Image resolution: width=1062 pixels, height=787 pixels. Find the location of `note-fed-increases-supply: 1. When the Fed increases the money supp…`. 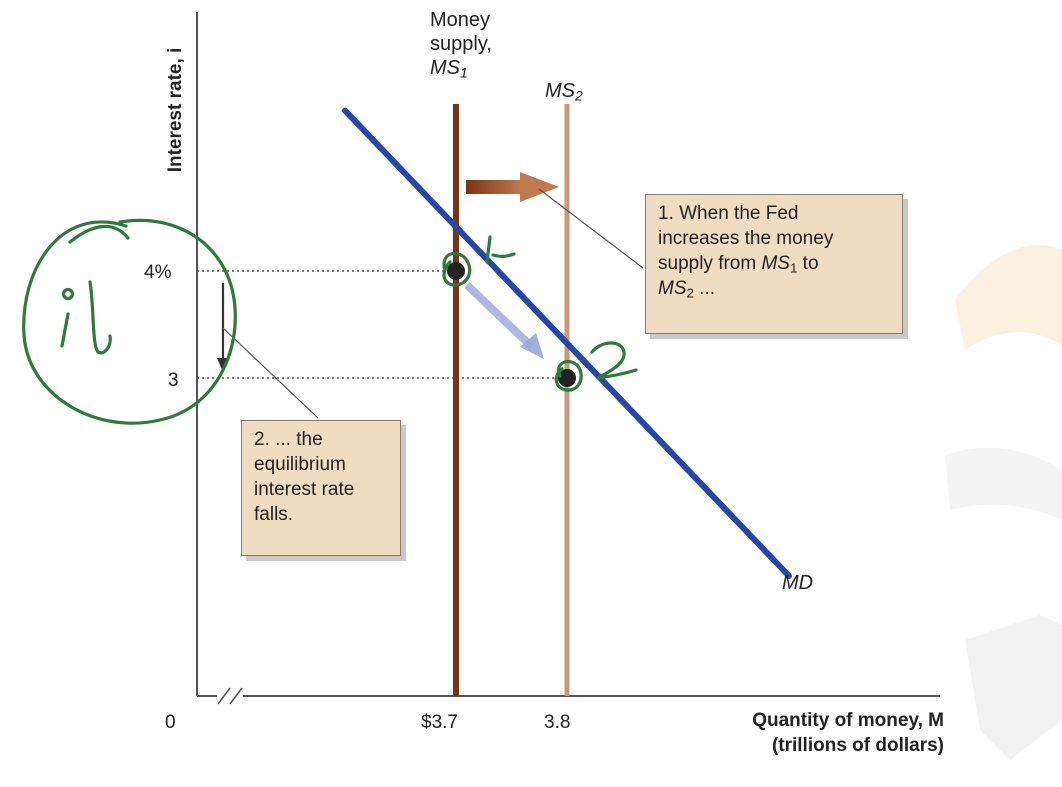

note-fed-increases-supply: 1. When the Fed increases the money supp… is located at coordinates (774, 264).